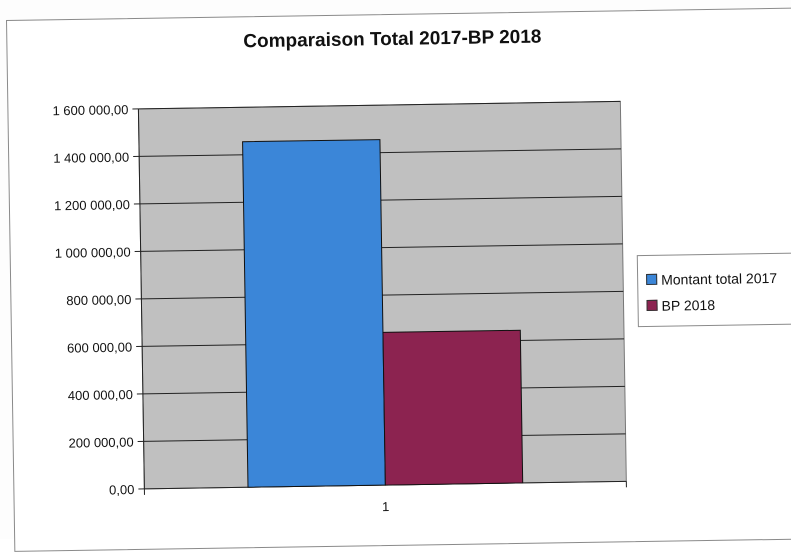  I want to click on bar-bp-2018, so click(453, 407).